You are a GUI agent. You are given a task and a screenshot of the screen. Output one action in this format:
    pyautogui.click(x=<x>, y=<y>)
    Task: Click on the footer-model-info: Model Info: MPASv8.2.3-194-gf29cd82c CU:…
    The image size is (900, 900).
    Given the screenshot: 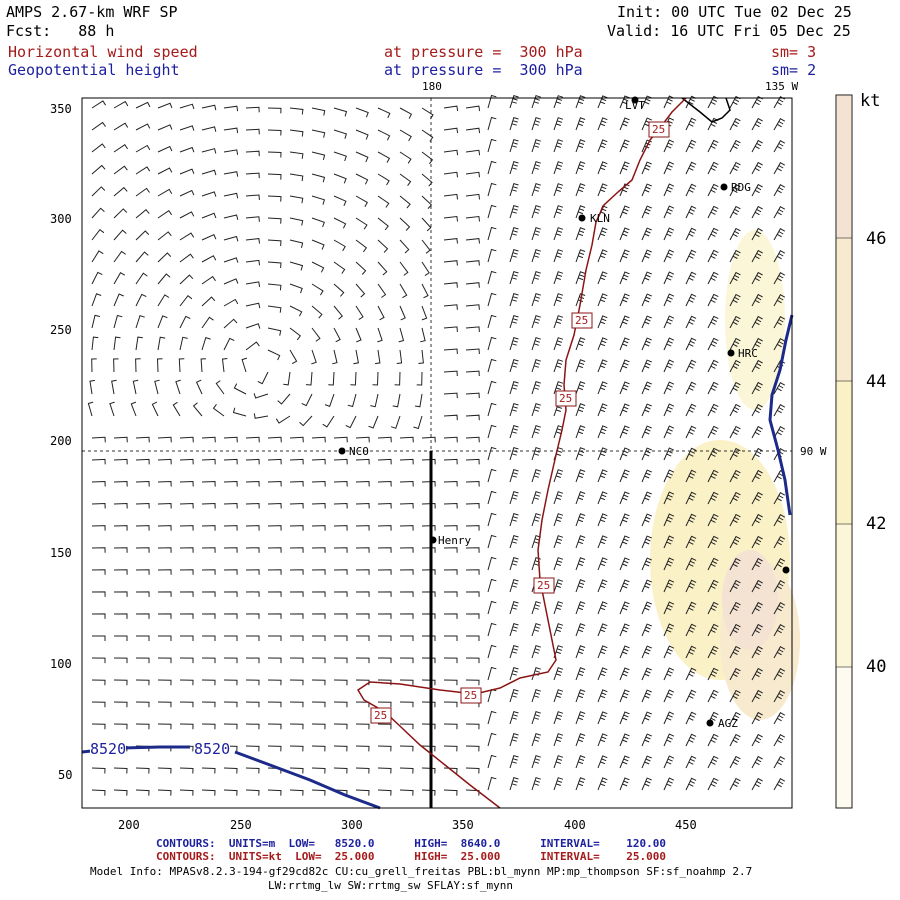 What is the action you would take?
    pyautogui.click(x=421, y=871)
    